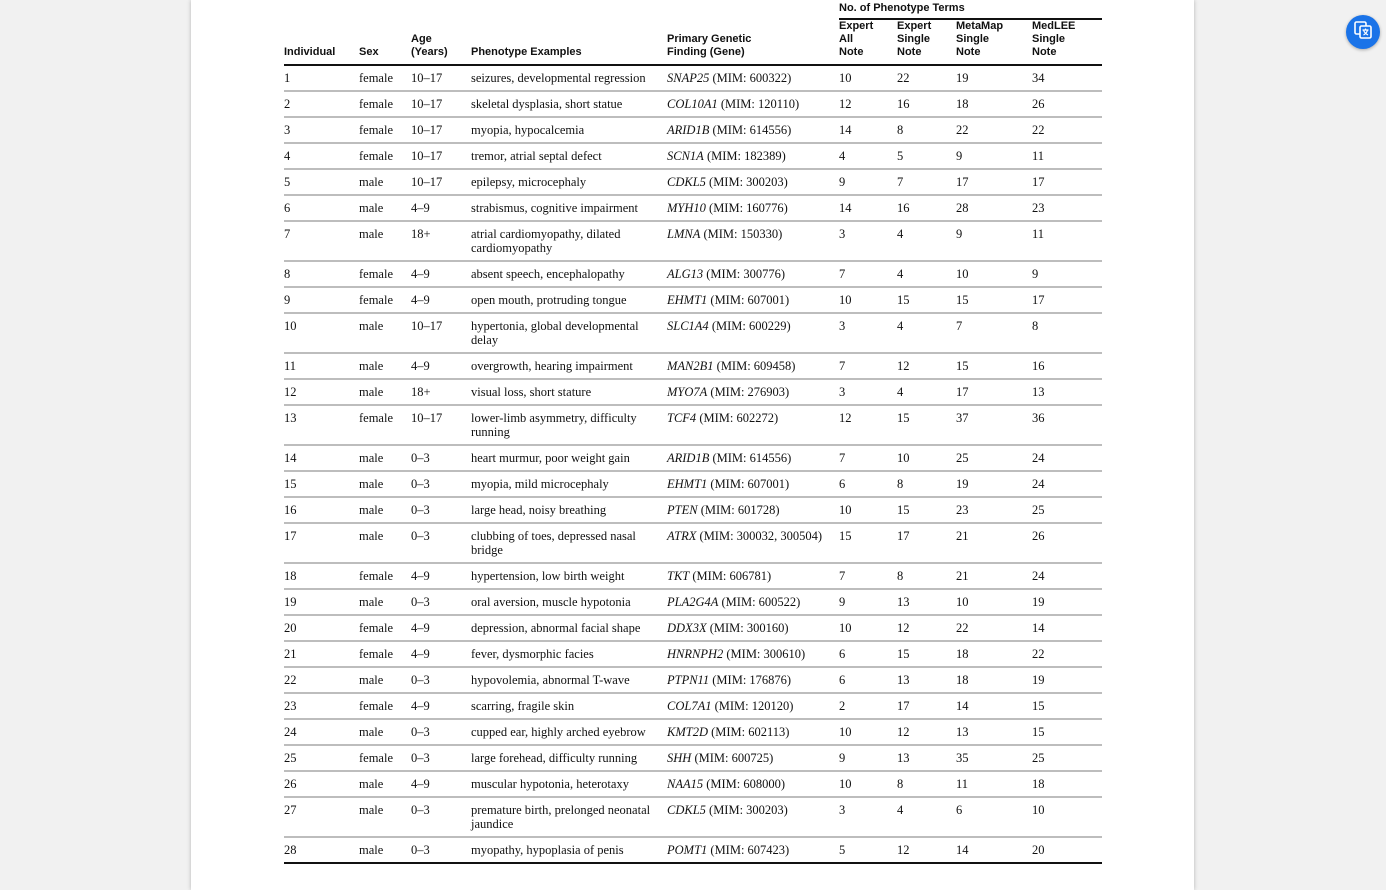  I want to click on gene-symbol: TCF4, so click(682, 418).